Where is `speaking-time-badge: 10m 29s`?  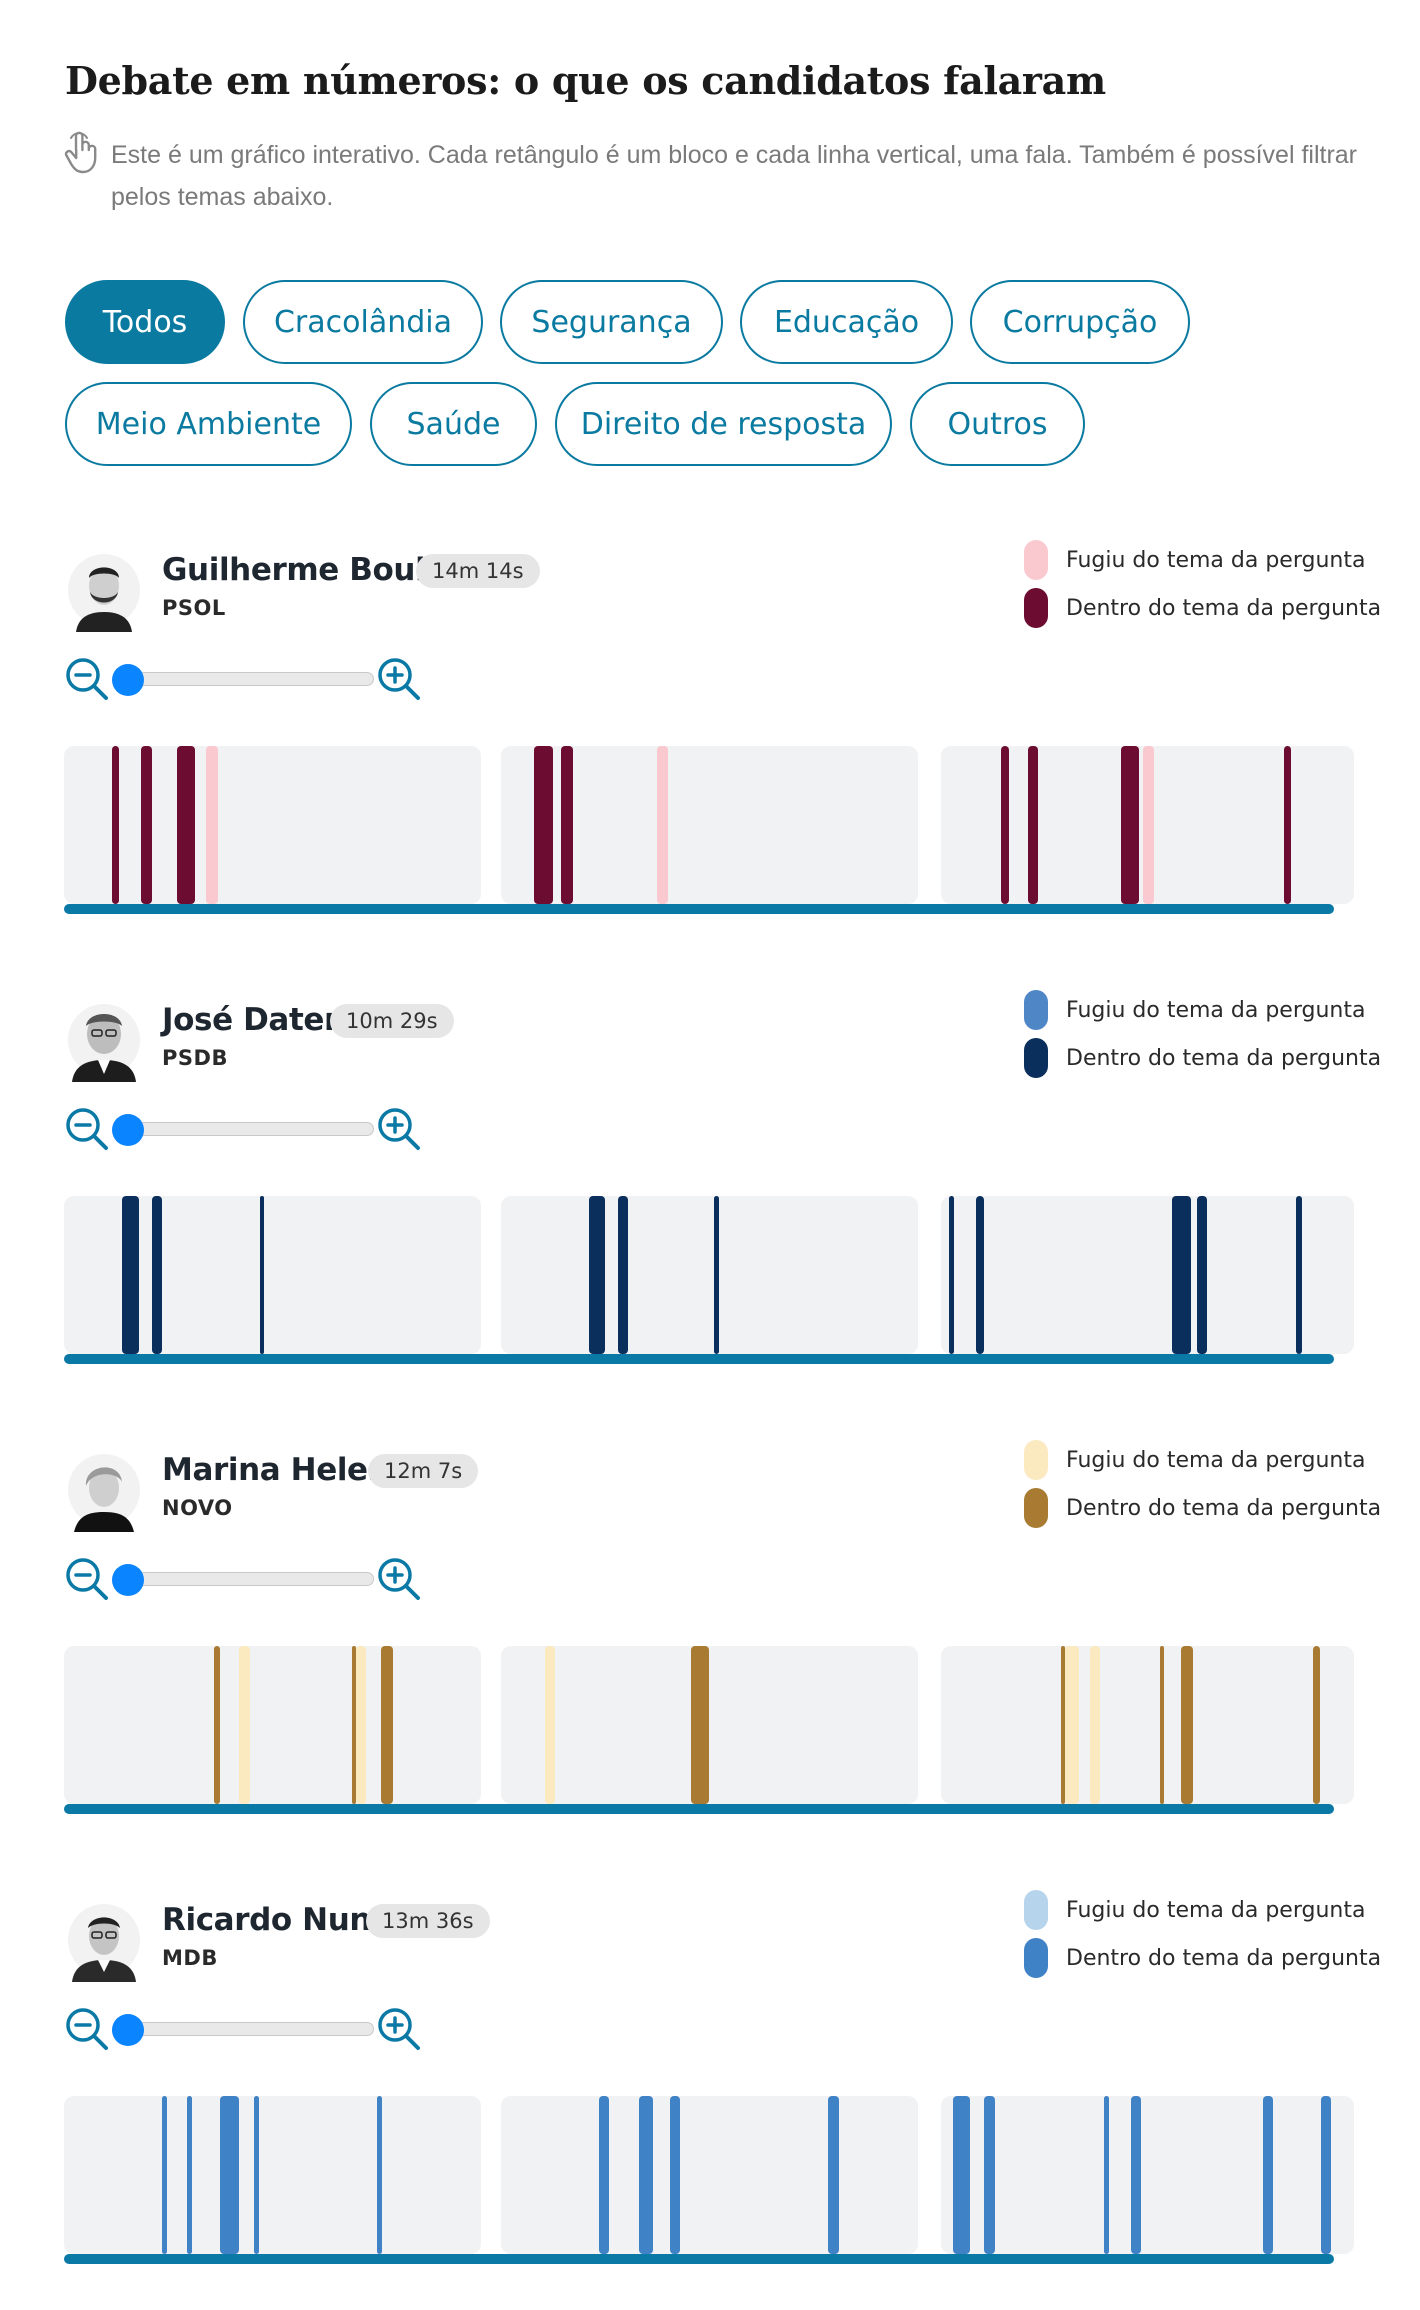 speaking-time-badge: 10m 29s is located at coordinates (392, 1021).